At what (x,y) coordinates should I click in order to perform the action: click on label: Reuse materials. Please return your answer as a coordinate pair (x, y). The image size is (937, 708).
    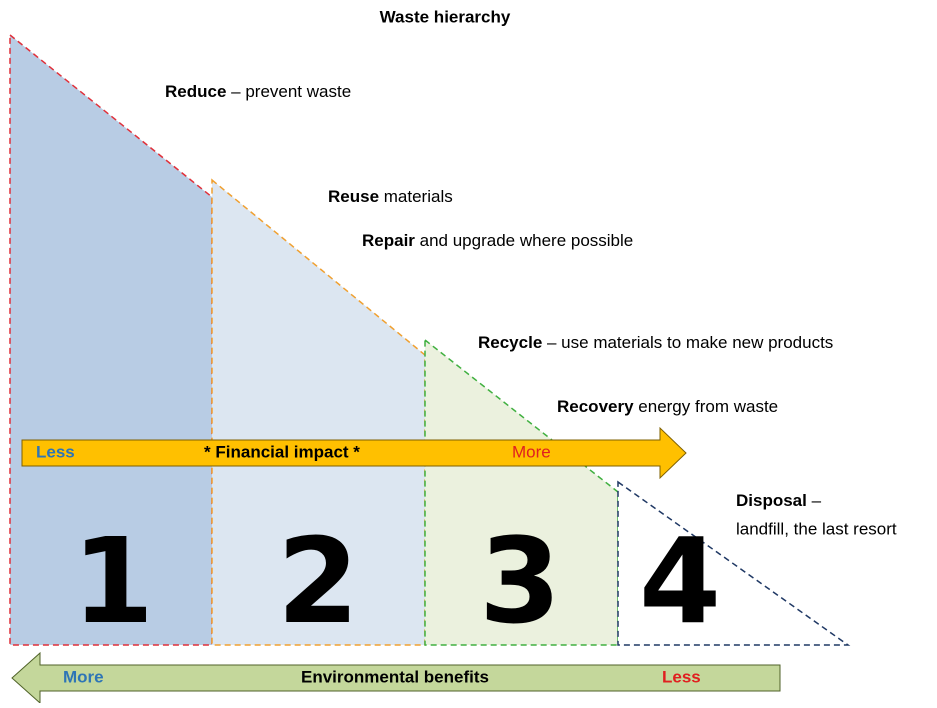
    Looking at the image, I should click on (390, 196).